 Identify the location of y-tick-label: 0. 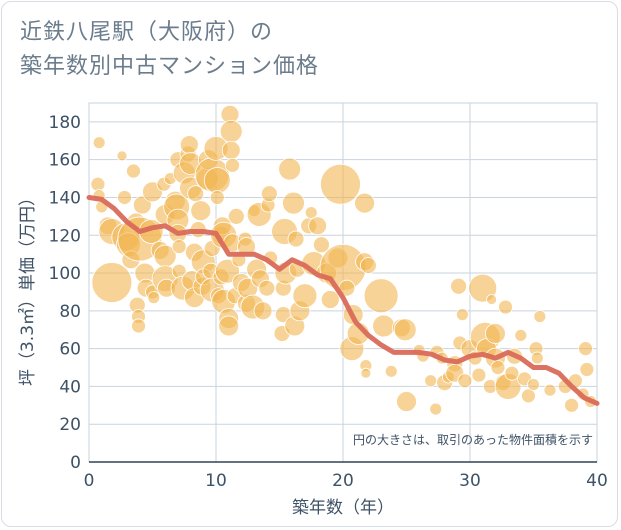
(75, 463).